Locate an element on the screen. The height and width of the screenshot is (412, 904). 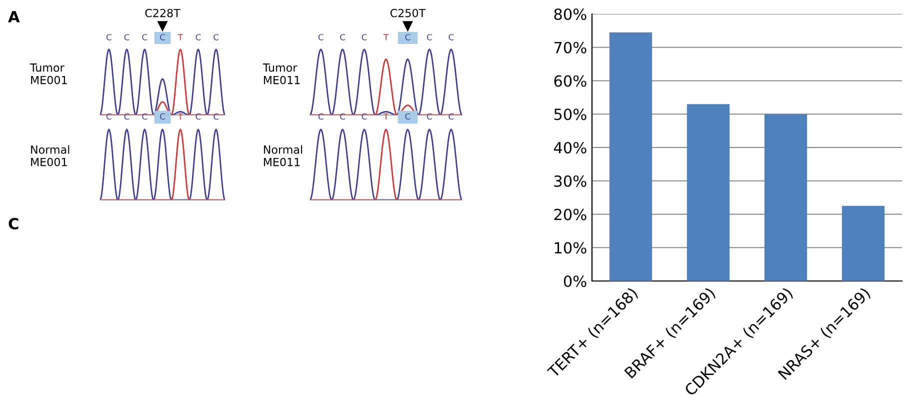
y-tick-label: 50% is located at coordinates (570, 114).